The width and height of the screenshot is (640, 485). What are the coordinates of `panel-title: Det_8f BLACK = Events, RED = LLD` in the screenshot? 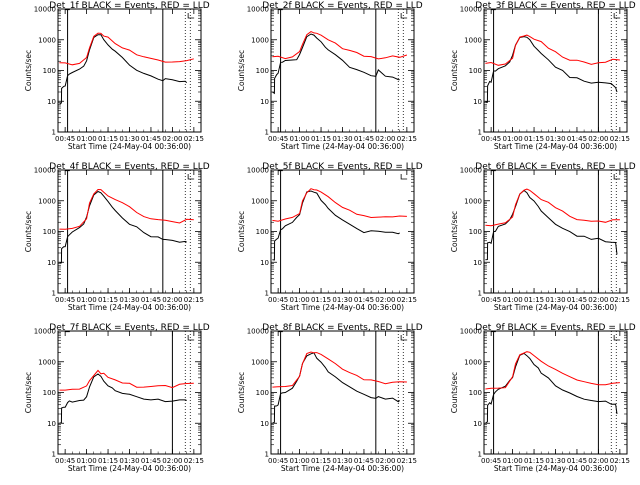 It's located at (342, 328).